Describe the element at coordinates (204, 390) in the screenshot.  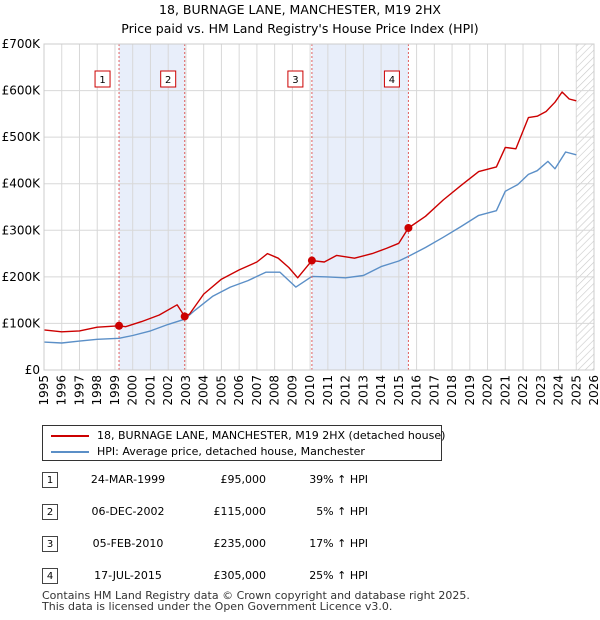
I see `x-tick-label: 2004` at that location.